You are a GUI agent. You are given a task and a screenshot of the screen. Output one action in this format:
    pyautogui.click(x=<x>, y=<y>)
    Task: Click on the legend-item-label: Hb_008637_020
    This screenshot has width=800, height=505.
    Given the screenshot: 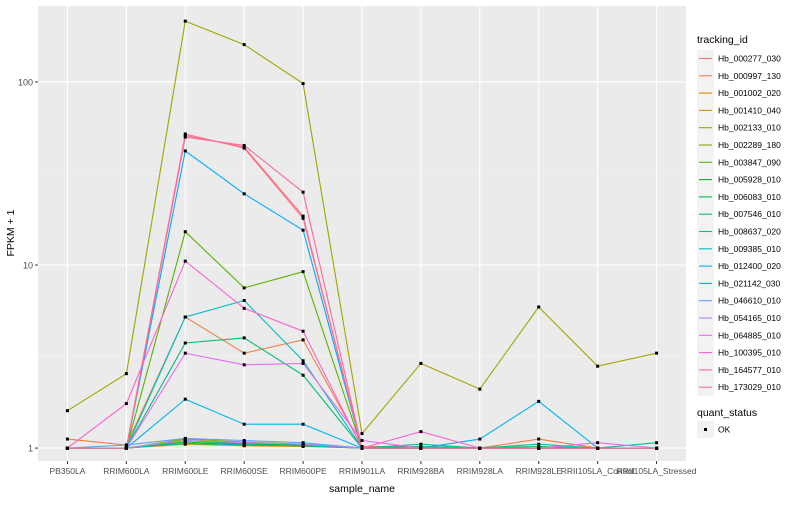 What is the action you would take?
    pyautogui.click(x=749, y=232)
    